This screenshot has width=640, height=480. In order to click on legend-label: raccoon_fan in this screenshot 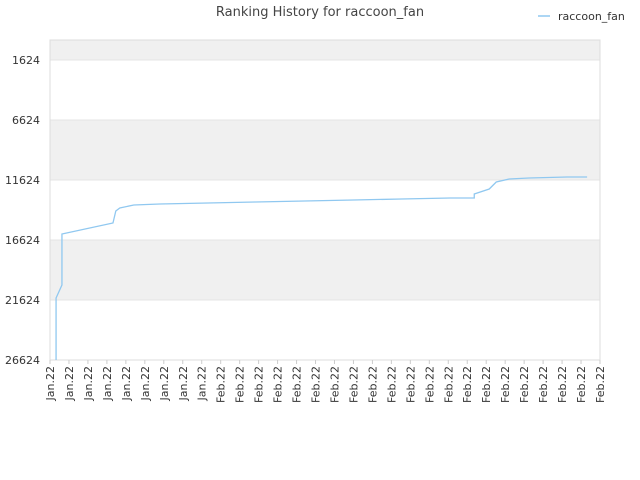, I will do `click(591, 16)`.